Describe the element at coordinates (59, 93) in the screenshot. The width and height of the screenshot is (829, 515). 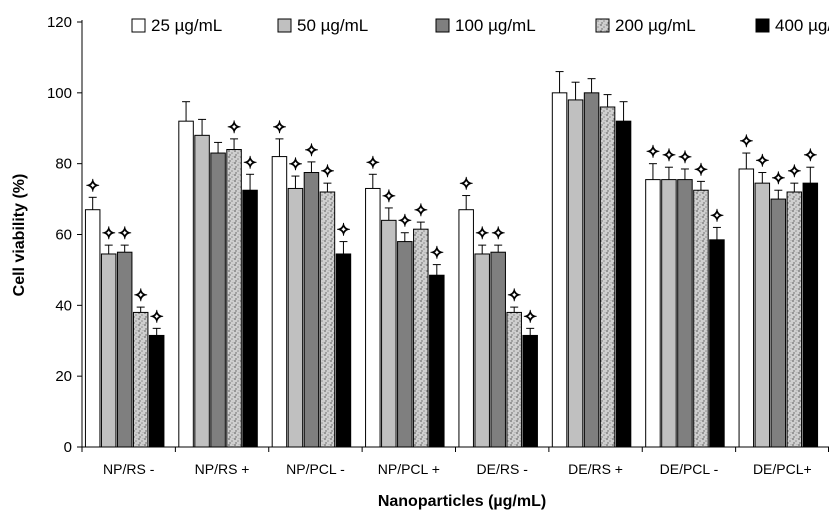
I see `y-tick-label: 100` at that location.